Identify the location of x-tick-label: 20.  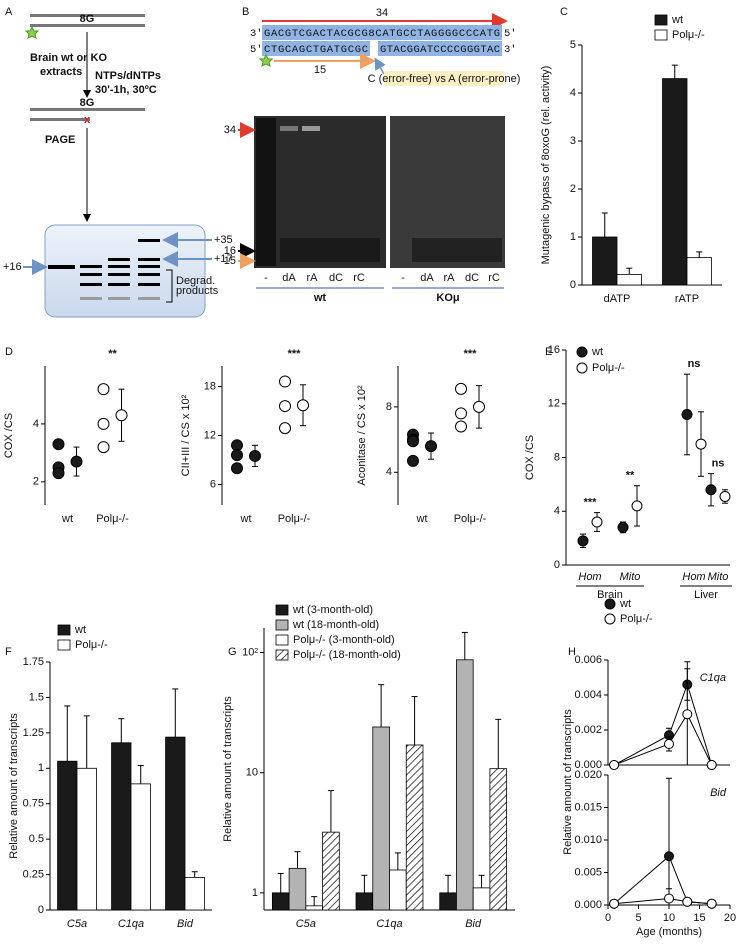
(730, 918).